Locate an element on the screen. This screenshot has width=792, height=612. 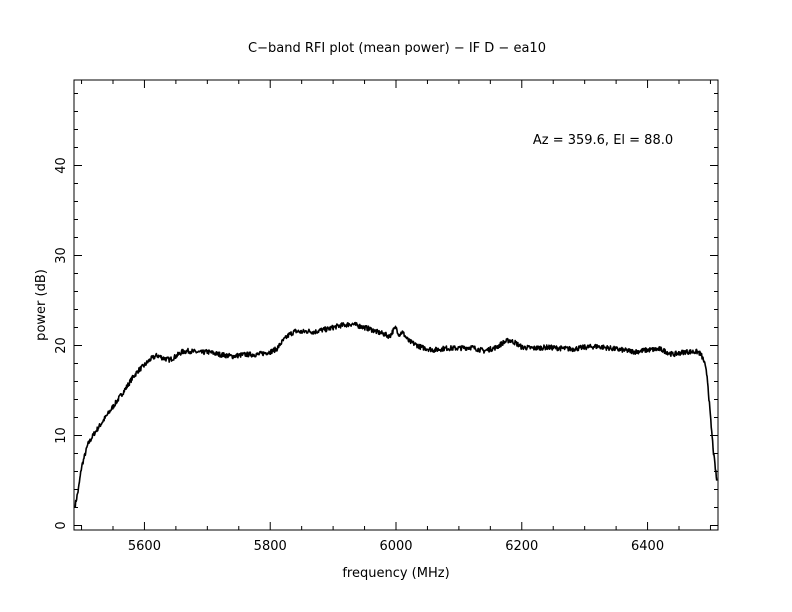
x-tick-label: 6200 is located at coordinates (521, 546).